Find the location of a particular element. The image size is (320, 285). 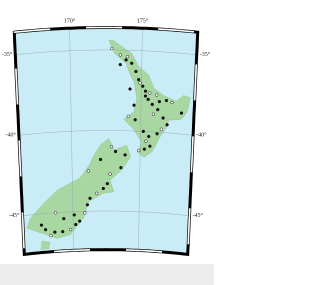

bottom-band is located at coordinates (107, 274).